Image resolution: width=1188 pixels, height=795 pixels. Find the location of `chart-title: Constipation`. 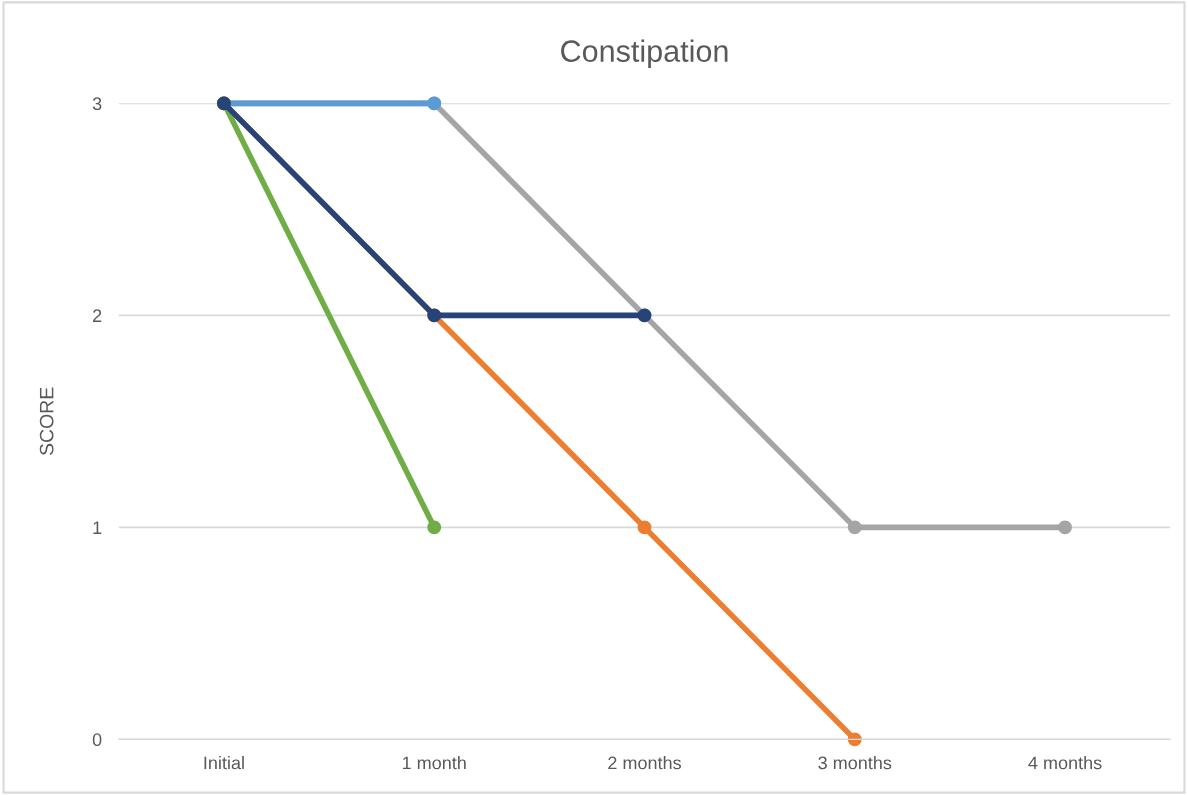

chart-title: Constipation is located at coordinates (644, 54).